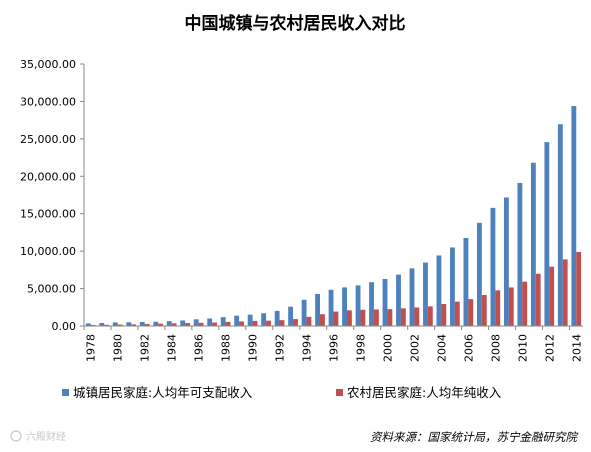 Image resolution: width=591 pixels, height=452 pixels. What do you see at coordinates (576, 348) in the screenshot?
I see `x-tick-label: 2014` at bounding box center [576, 348].